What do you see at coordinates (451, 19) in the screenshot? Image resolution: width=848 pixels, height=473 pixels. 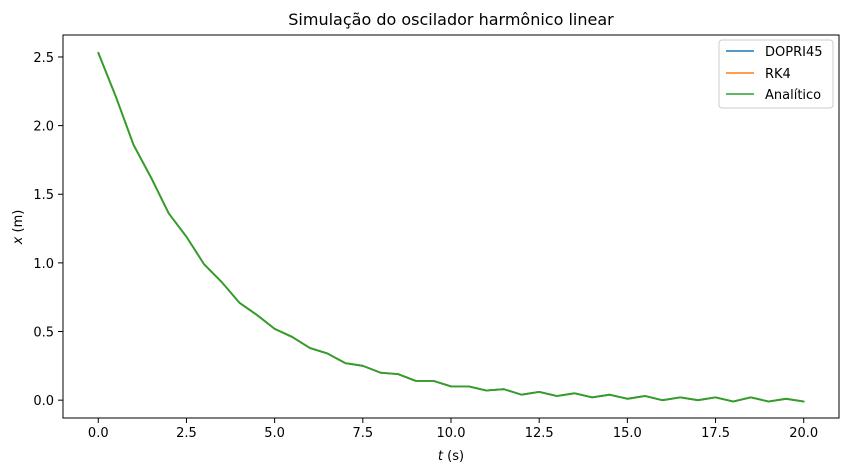 I see `chart-title: Simulação do oscilador harmônico linear` at bounding box center [451, 19].